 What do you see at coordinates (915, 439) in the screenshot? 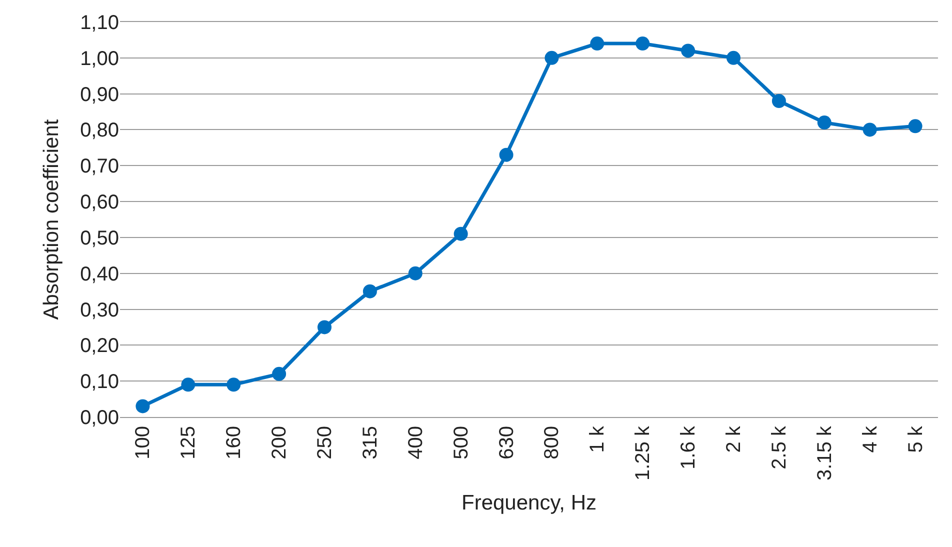
I see `x-tick-label: 5 k` at bounding box center [915, 439].